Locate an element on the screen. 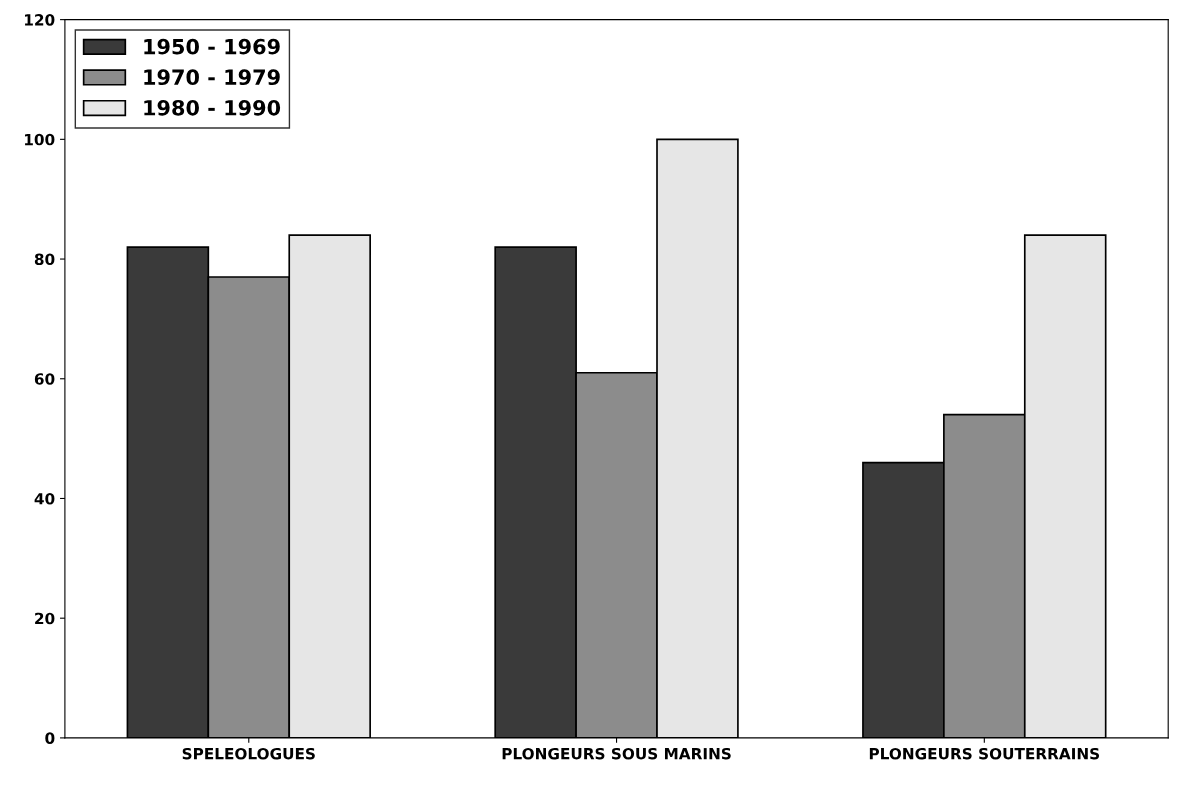 This screenshot has width=1180, height=785. y-tick-label: 0 is located at coordinates (50, 738).